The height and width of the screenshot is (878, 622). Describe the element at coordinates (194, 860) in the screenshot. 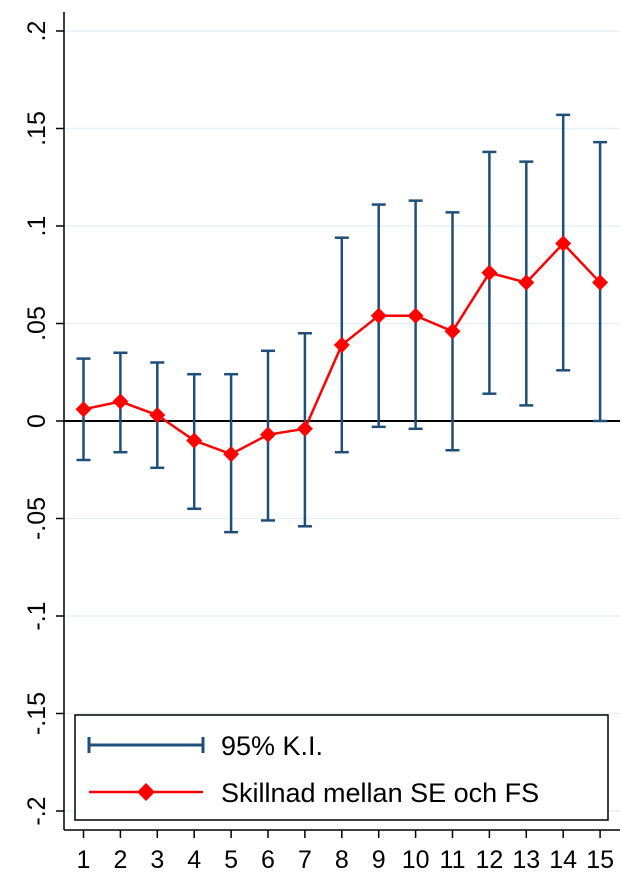

I see `x-tick-label: 4` at that location.